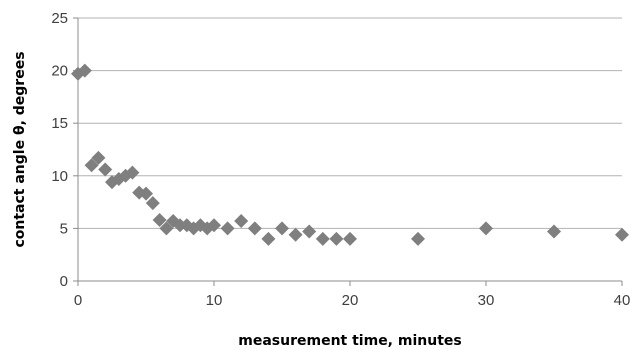 The image size is (632, 350). What do you see at coordinates (349, 341) in the screenshot?
I see `x-axis-title: measurement time, minutes` at bounding box center [349, 341].